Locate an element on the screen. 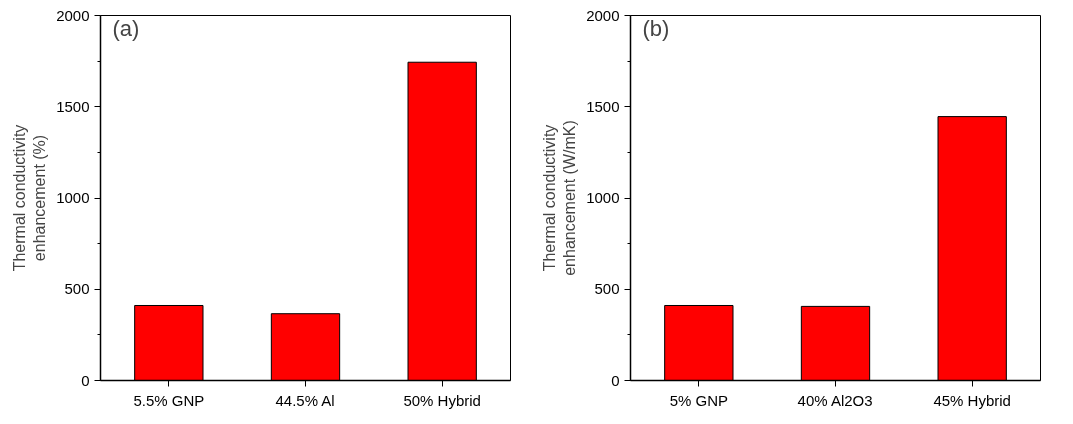  y-axis-title: Thermal conductivity enhancement (W/mK) is located at coordinates (559, 198).